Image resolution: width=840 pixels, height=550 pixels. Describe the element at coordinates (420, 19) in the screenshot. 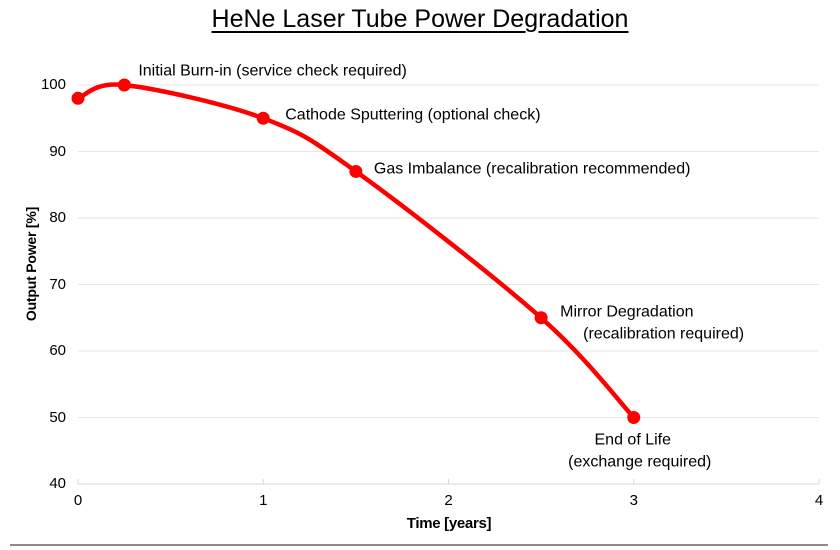

I see `chart-title: HeNe Laser Tube Power Degradation` at that location.